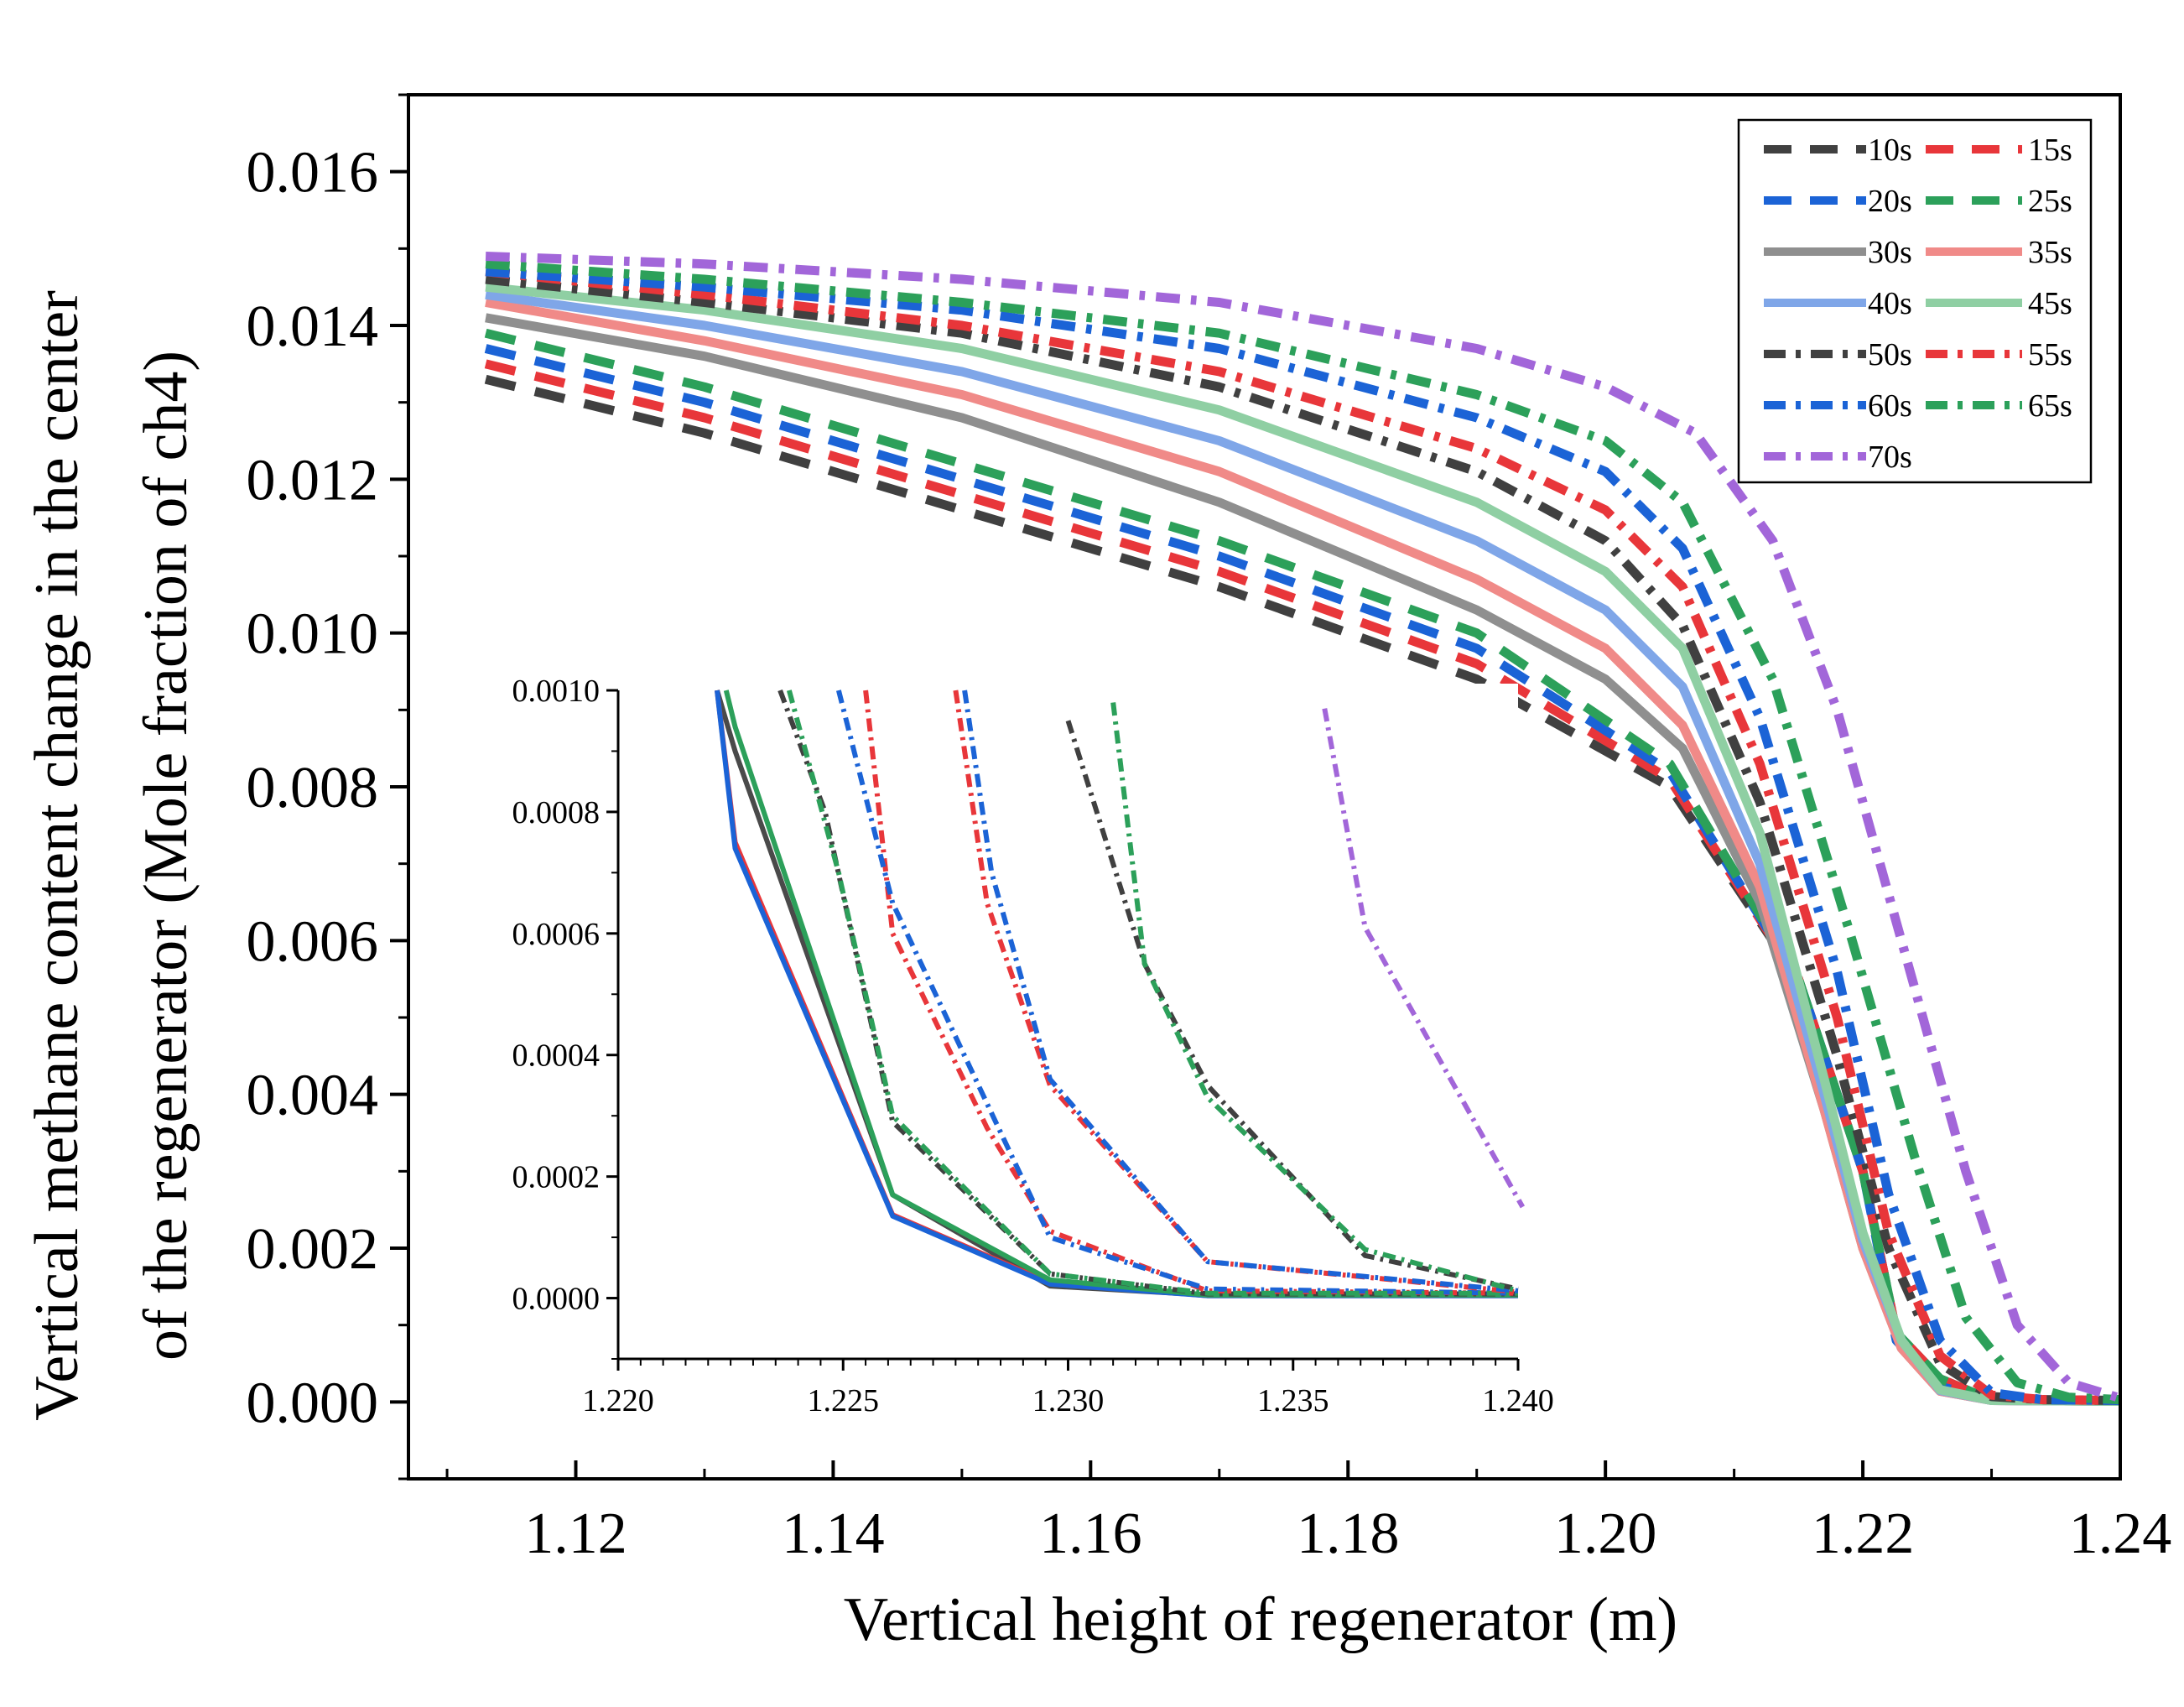 The image size is (2184, 1707). I want to click on legend-label-35s: 35s, so click(2050, 252).